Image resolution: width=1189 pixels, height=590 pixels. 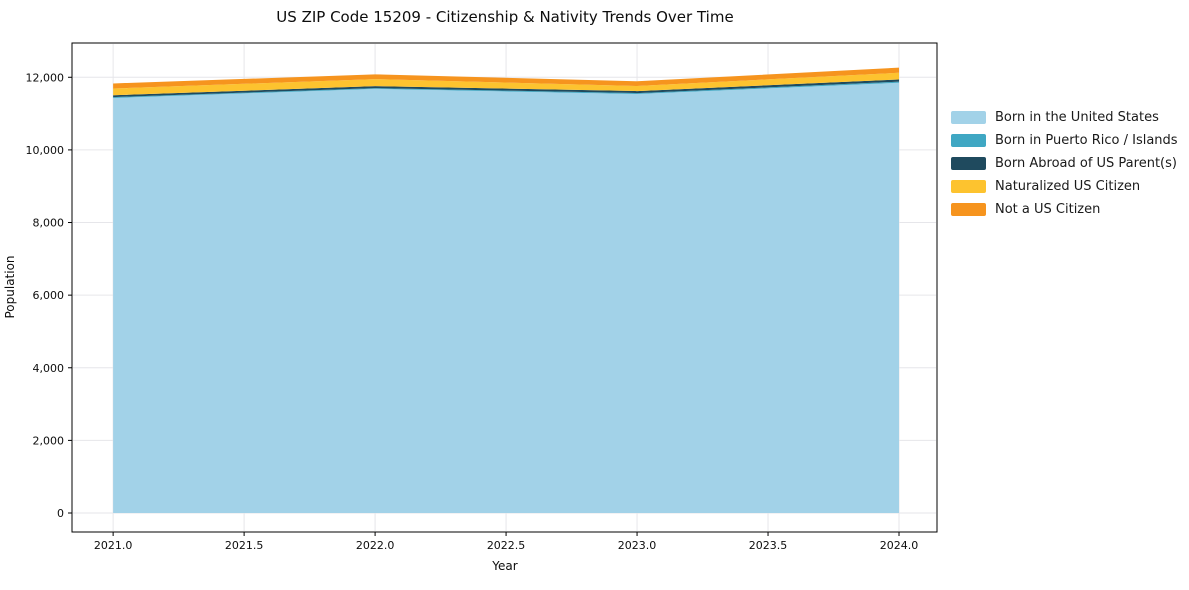 I want to click on legend-item: Born in Puerto Rico / Islands, so click(x=1064, y=140).